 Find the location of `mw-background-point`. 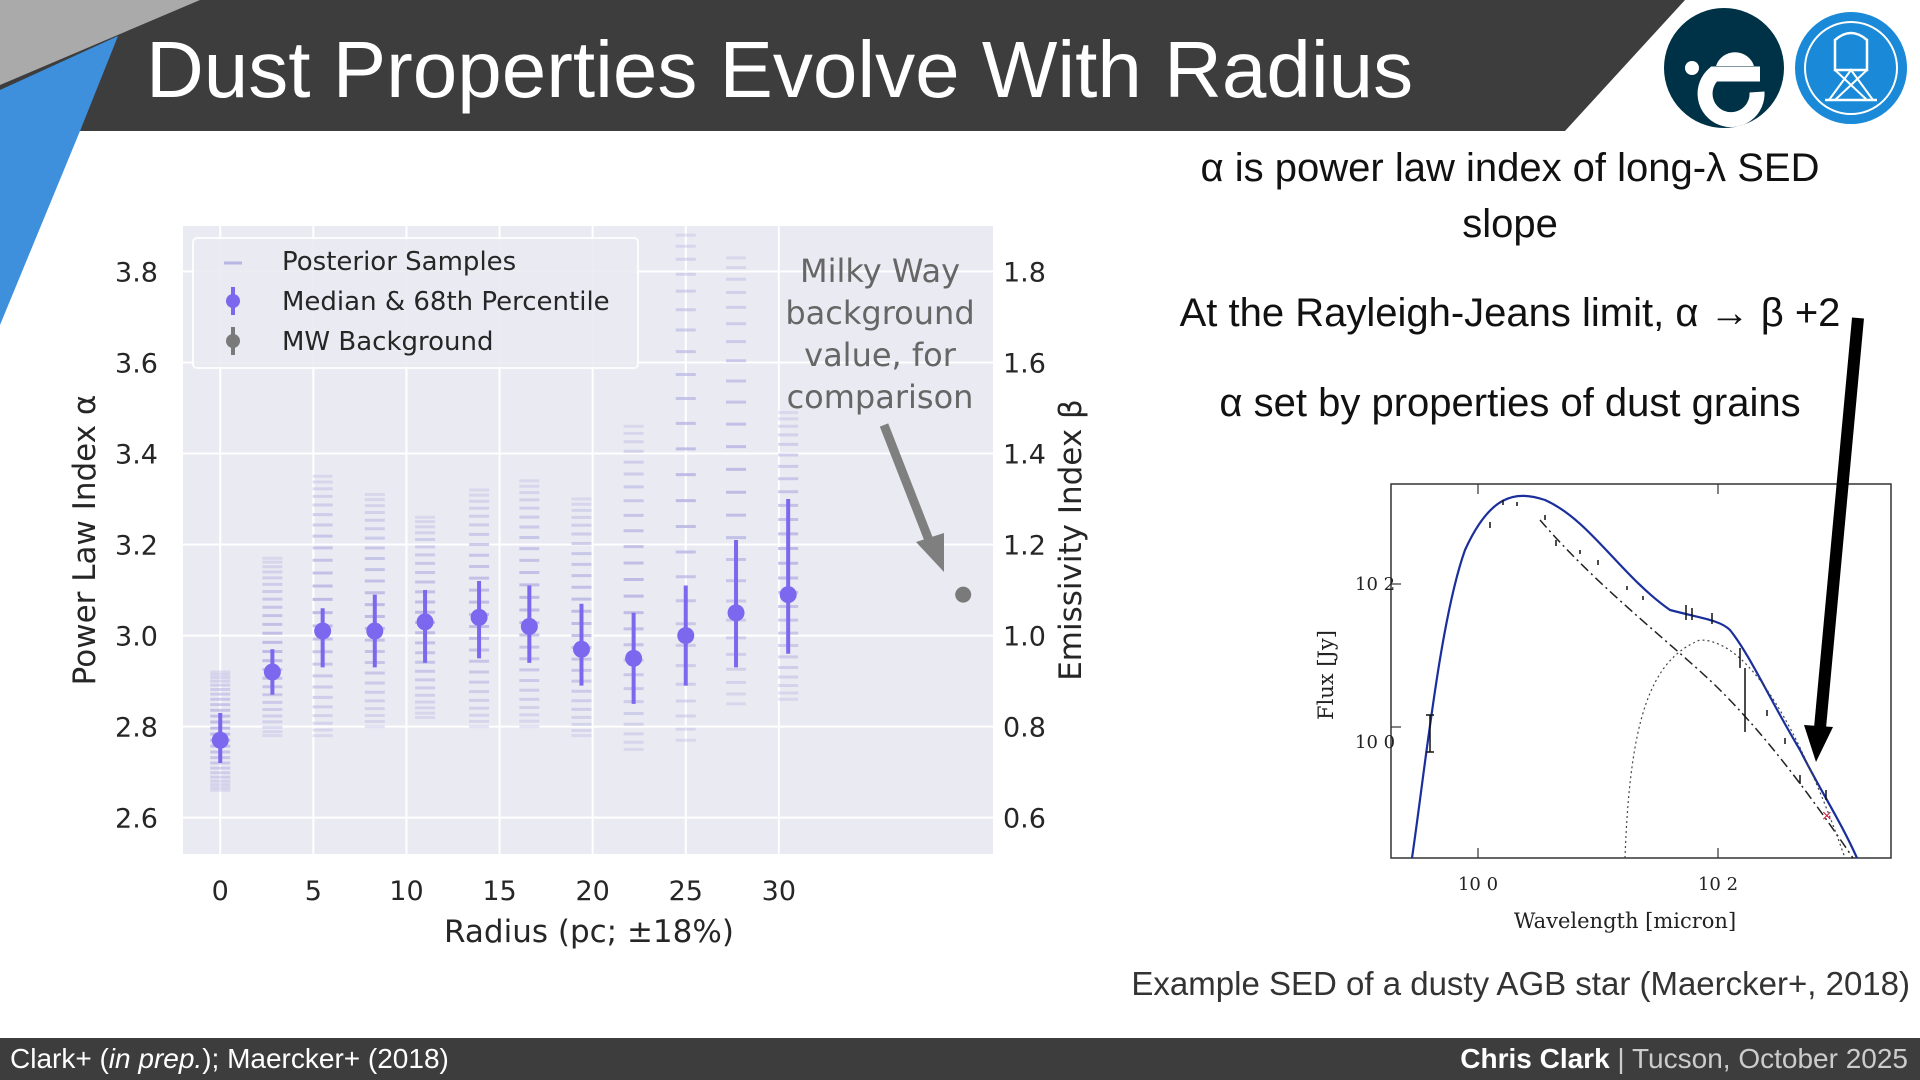

mw-background-point is located at coordinates (963, 594).